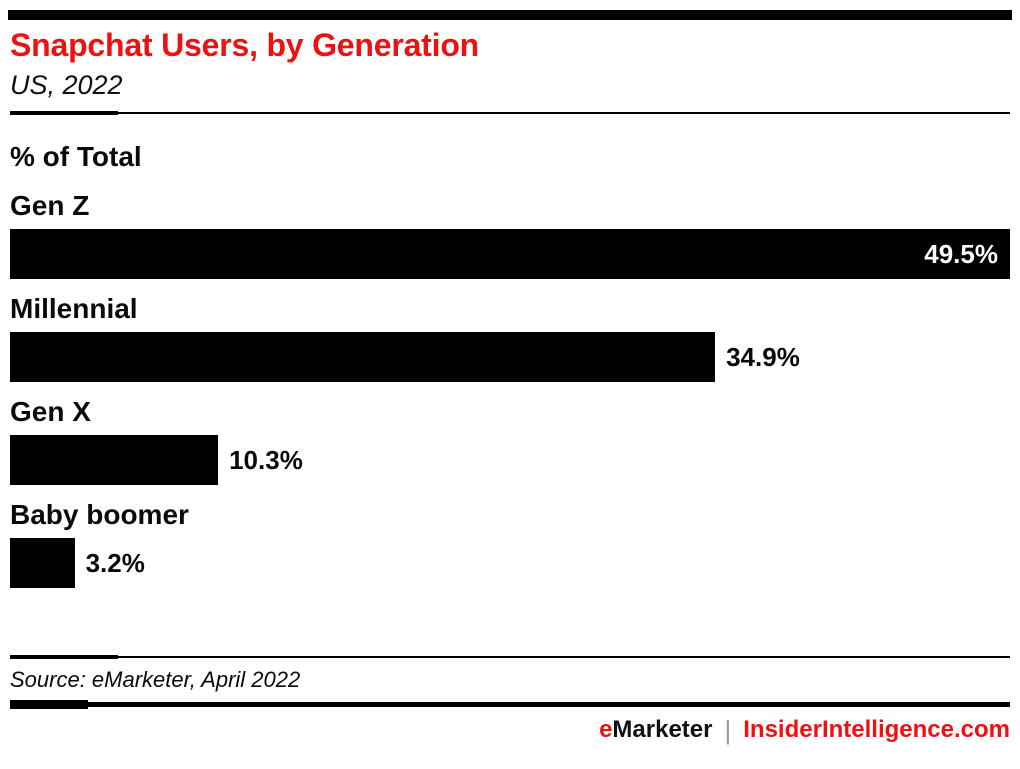 The image size is (1020, 769). I want to click on bar-row-millennial: Millennial 34.9%, so click(510, 337).